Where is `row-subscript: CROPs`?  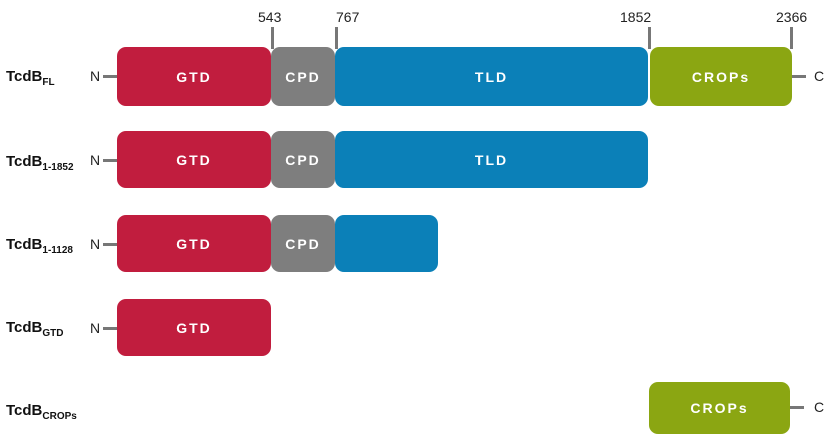 row-subscript: CROPs is located at coordinates (59, 416).